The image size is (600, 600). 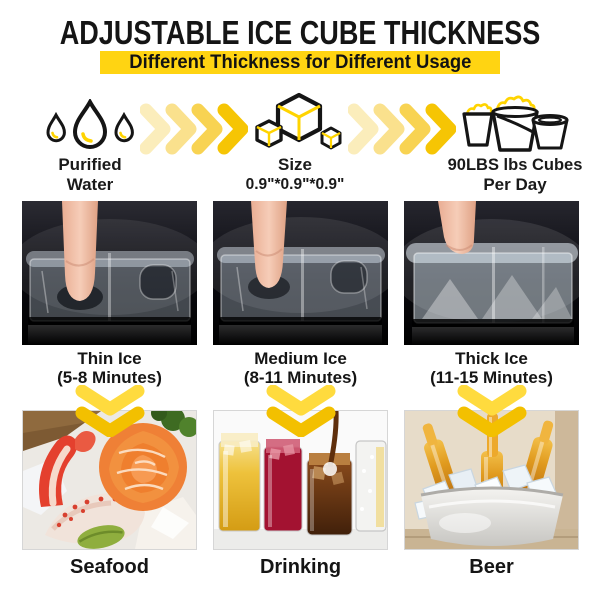 What do you see at coordinates (491, 377) in the screenshot?
I see `thick-ice-time: (11-15 Minutes)` at bounding box center [491, 377].